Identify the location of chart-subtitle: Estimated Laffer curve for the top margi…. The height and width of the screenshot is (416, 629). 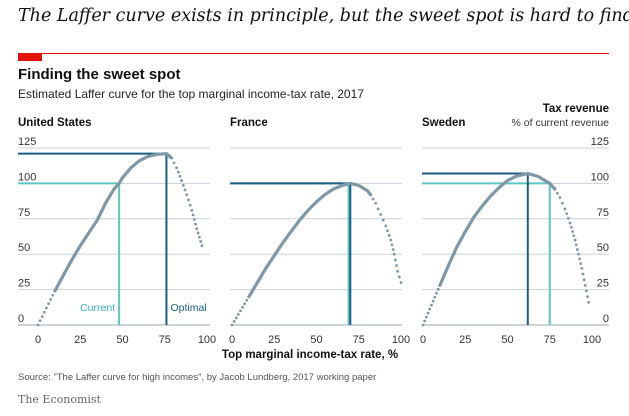
(191, 94).